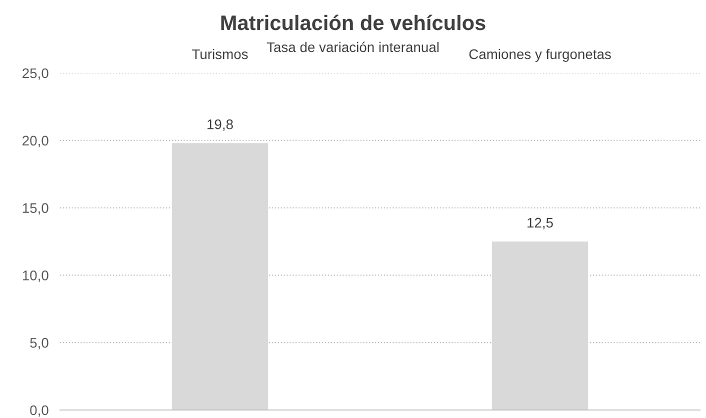 This screenshot has height=418, width=706. I want to click on data-label: 12,5, so click(540, 224).